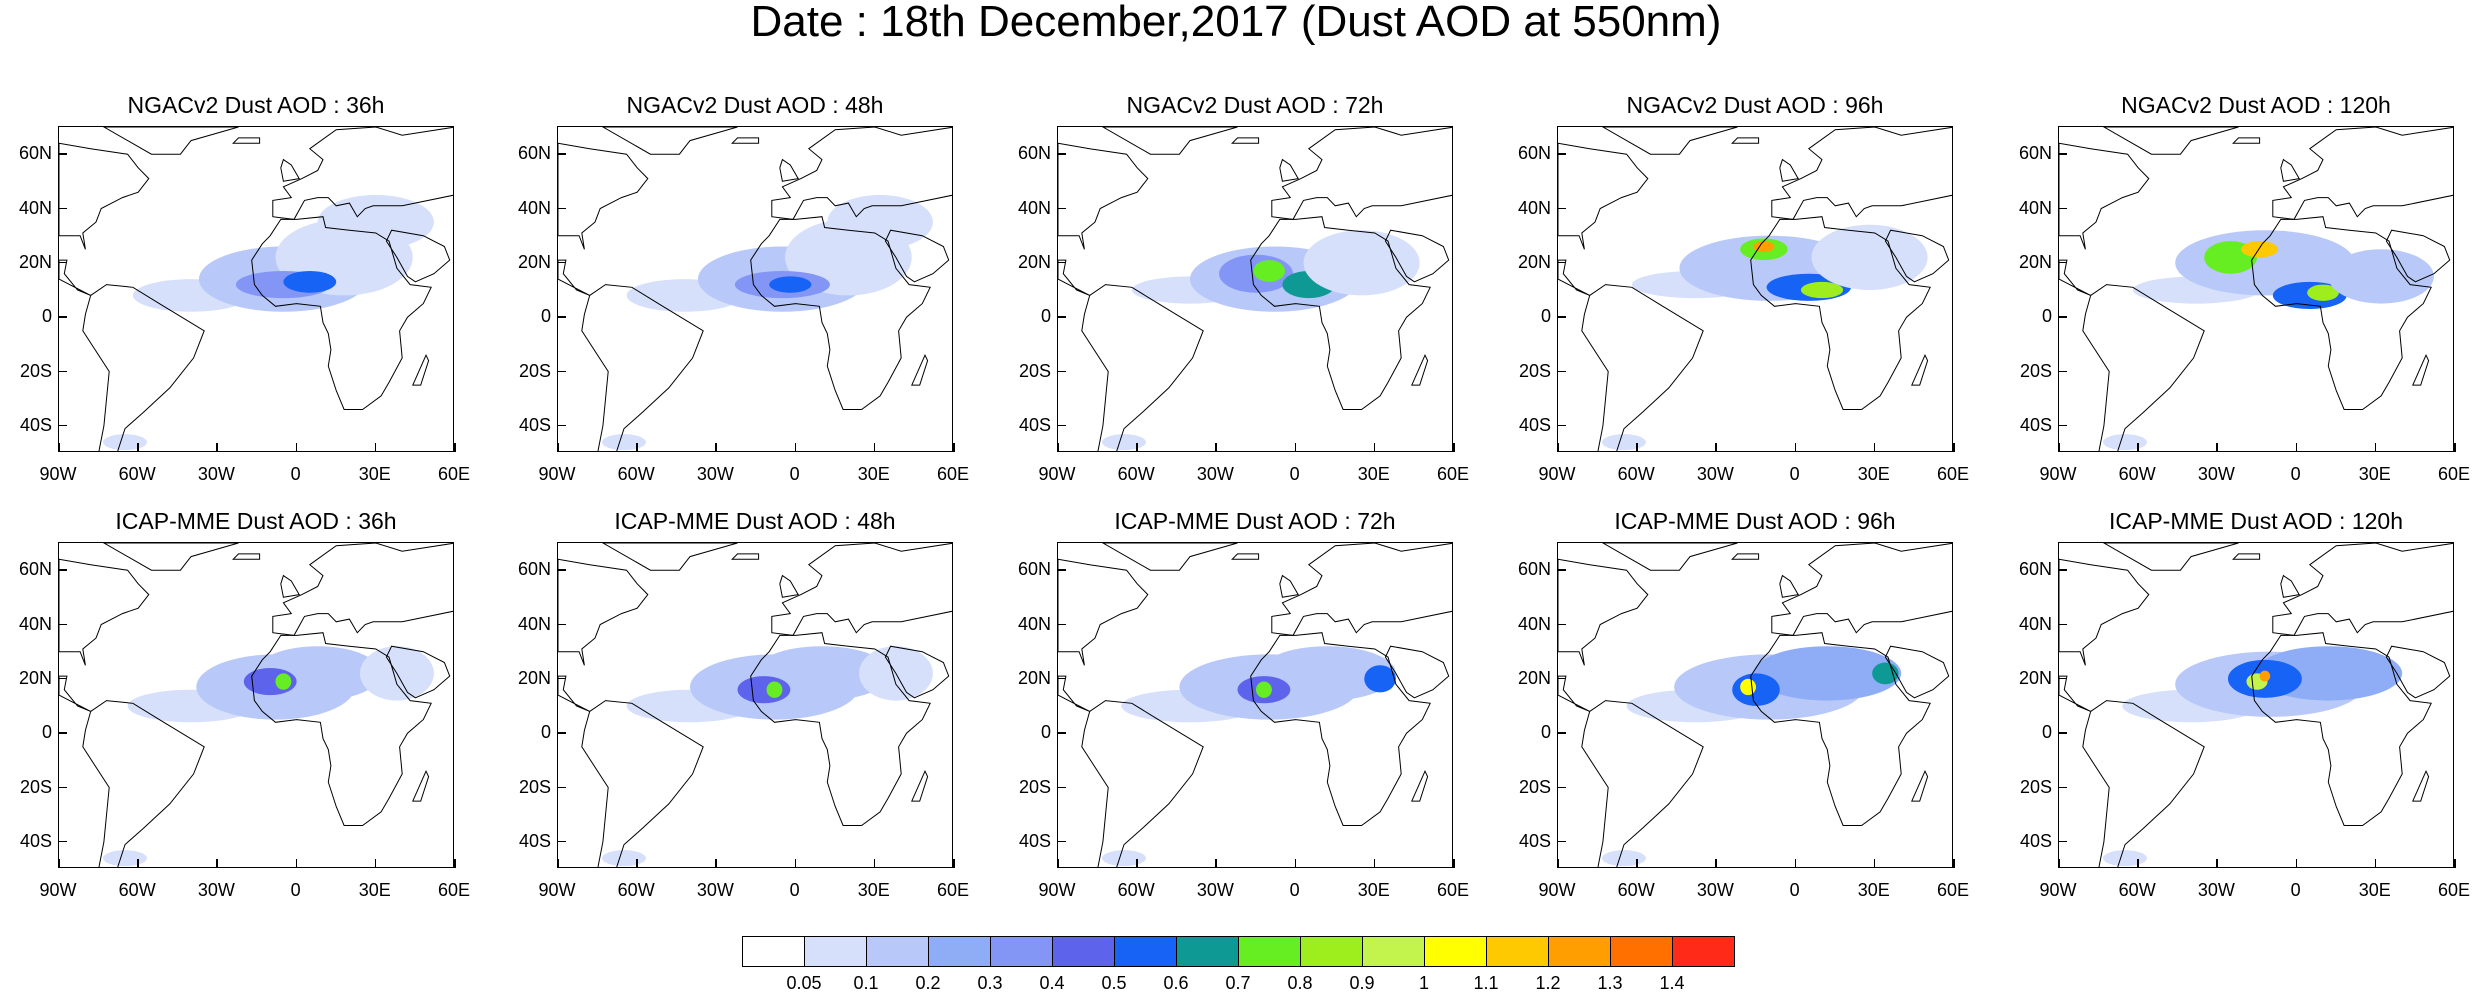 The image size is (2472, 994). Describe the element at coordinates (1114, 983) in the screenshot. I see `colorbar-label: 0.5` at that location.